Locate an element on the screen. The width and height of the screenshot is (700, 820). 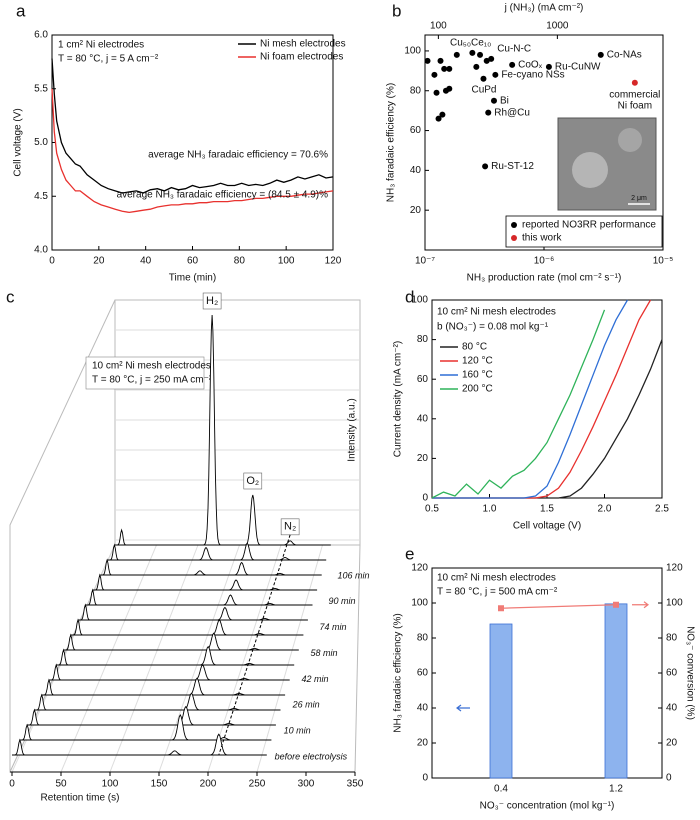
x-tick-label: 80 is located at coordinates (240, 261).